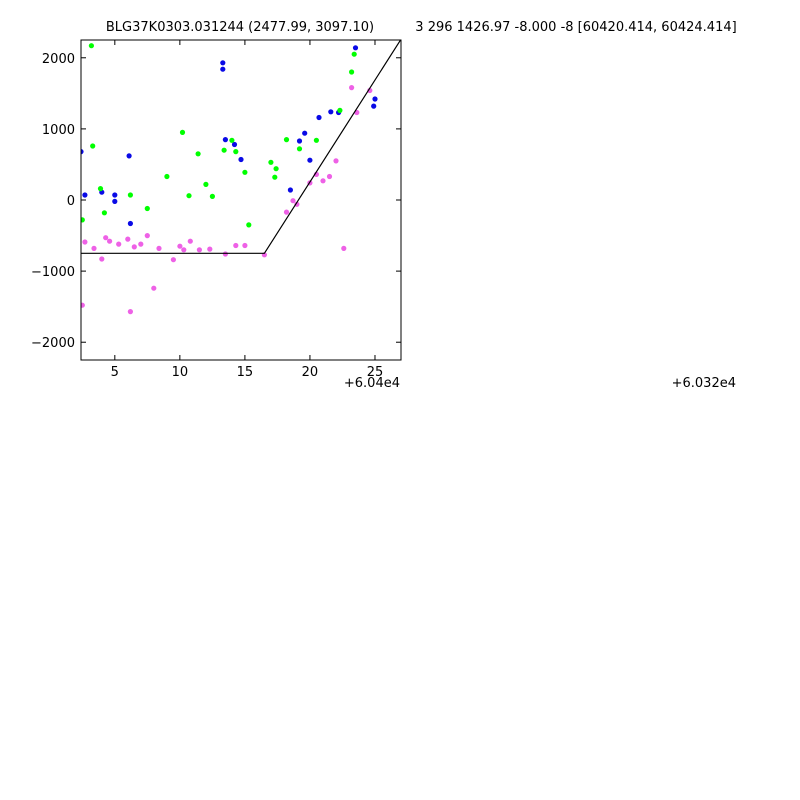 The height and width of the screenshot is (800, 800). What do you see at coordinates (245, 372) in the screenshot?
I see `x-tick-label: 15` at bounding box center [245, 372].